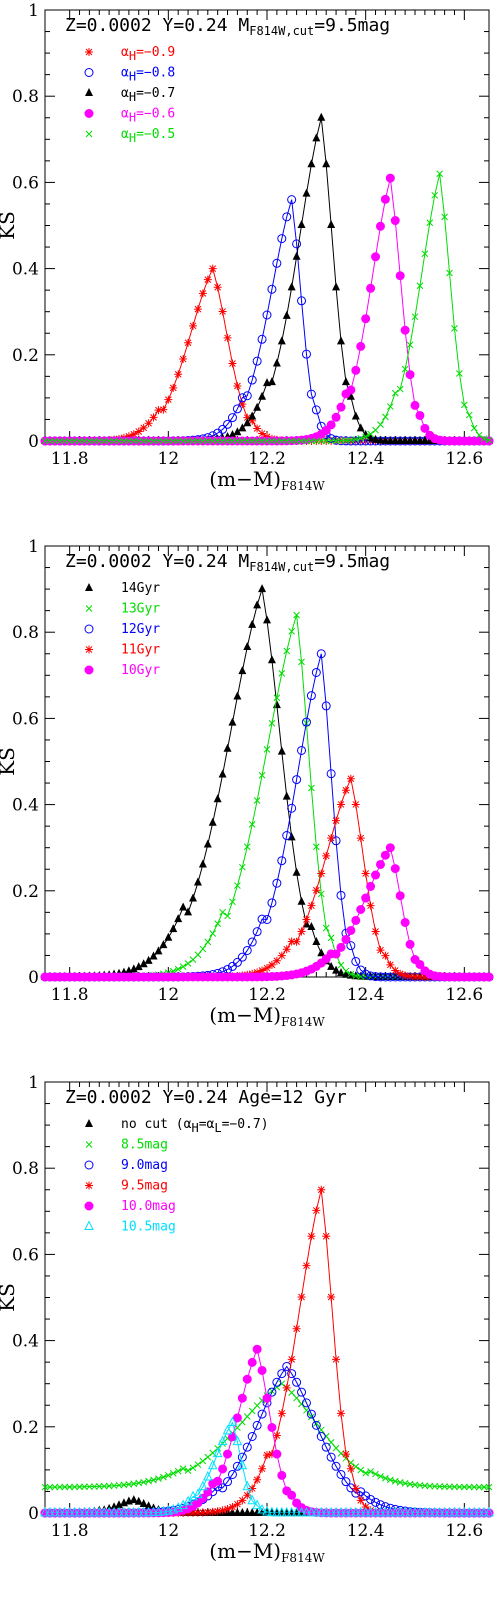 The height and width of the screenshot is (1603, 503). I want to click on x-tick-label: 11.8, so click(70, 1531).